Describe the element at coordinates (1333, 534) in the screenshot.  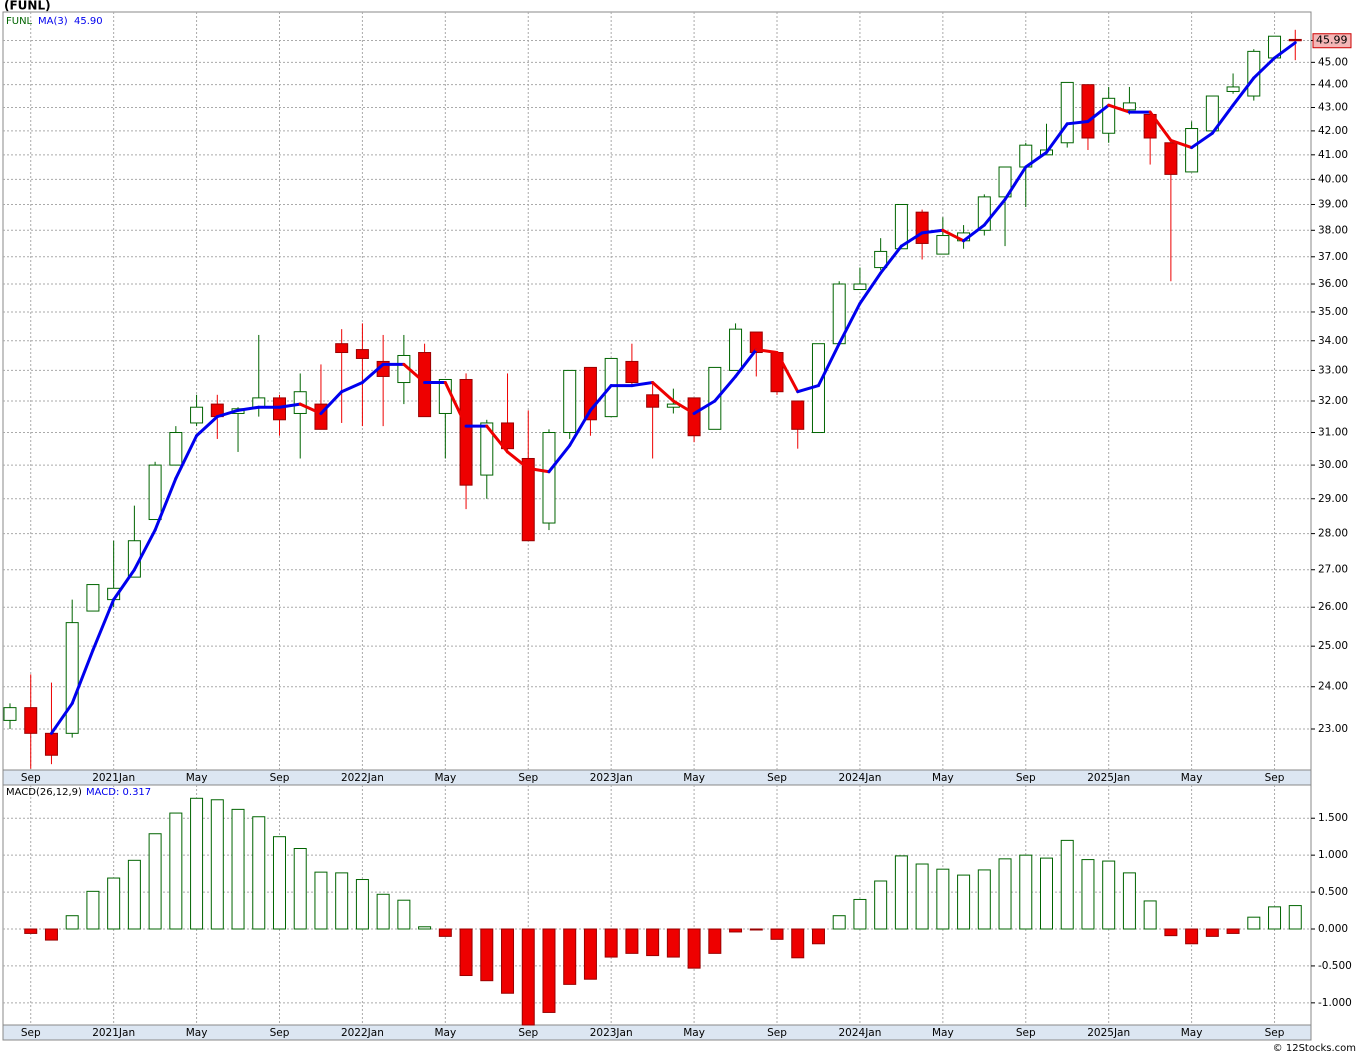
I see `y-tick-label: 28.00` at that location.